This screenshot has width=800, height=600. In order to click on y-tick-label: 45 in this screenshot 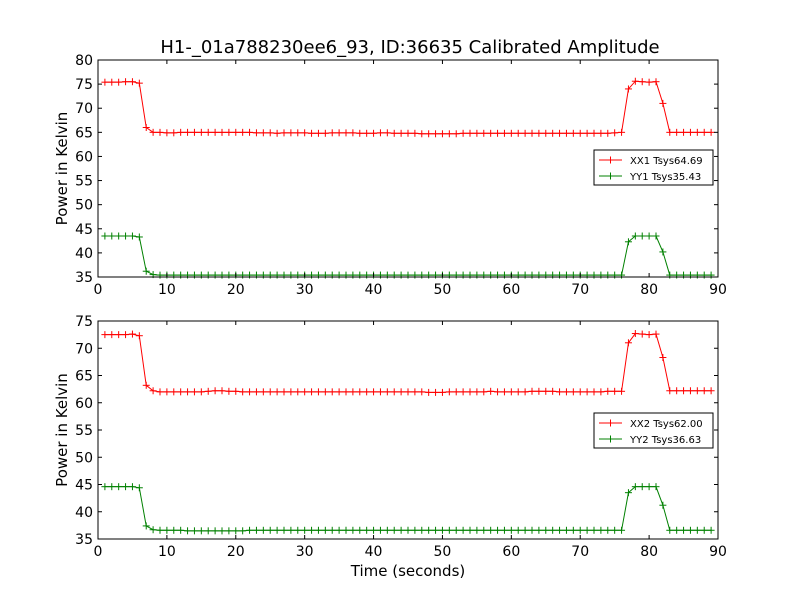, I will do `click(84, 486)`.